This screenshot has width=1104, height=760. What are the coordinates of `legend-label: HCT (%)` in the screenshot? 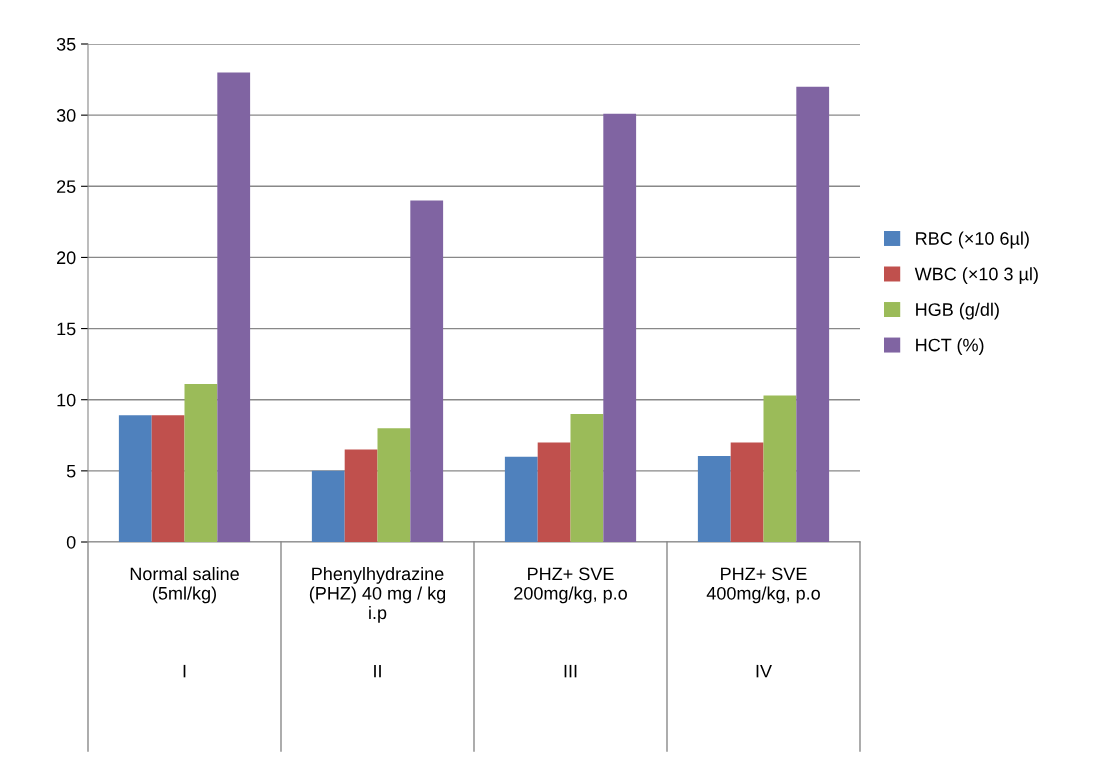 It's located at (950, 347).